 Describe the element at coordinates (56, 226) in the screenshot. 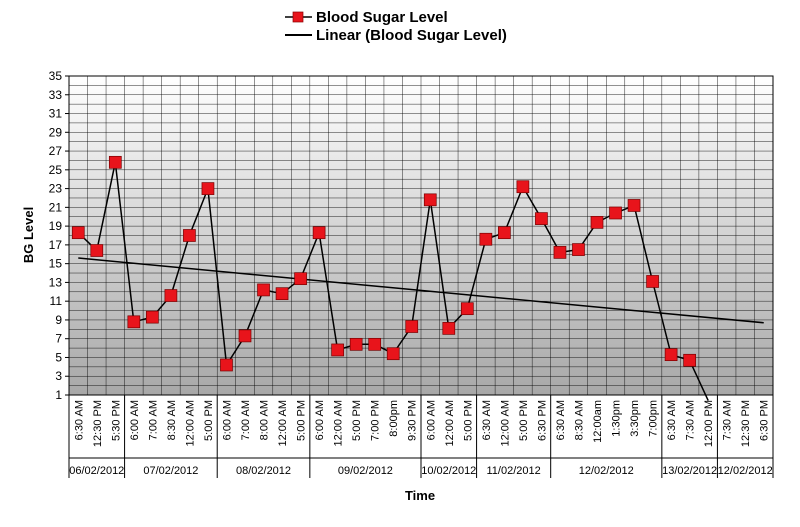

I see `y-tick-label: 19` at that location.